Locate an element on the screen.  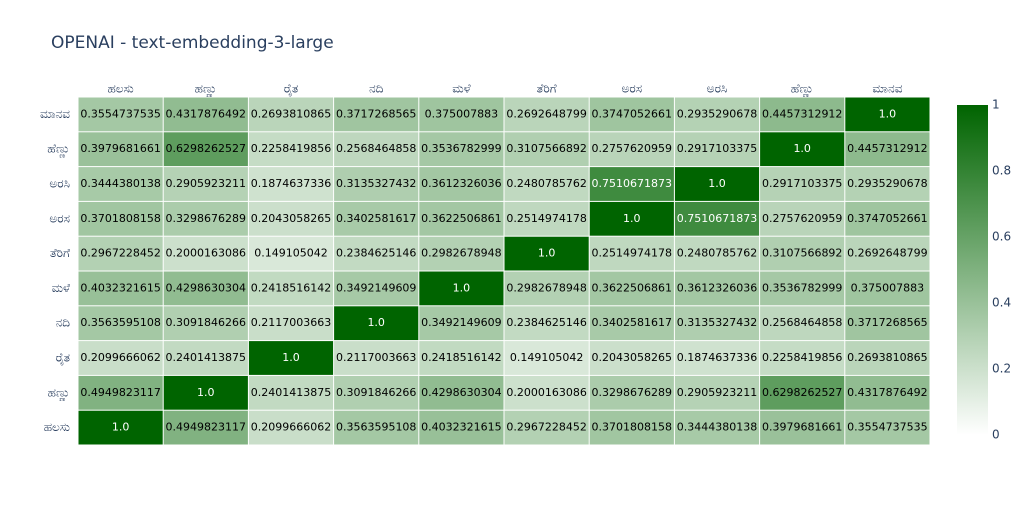
colorbar is located at coordinates (972, 270).